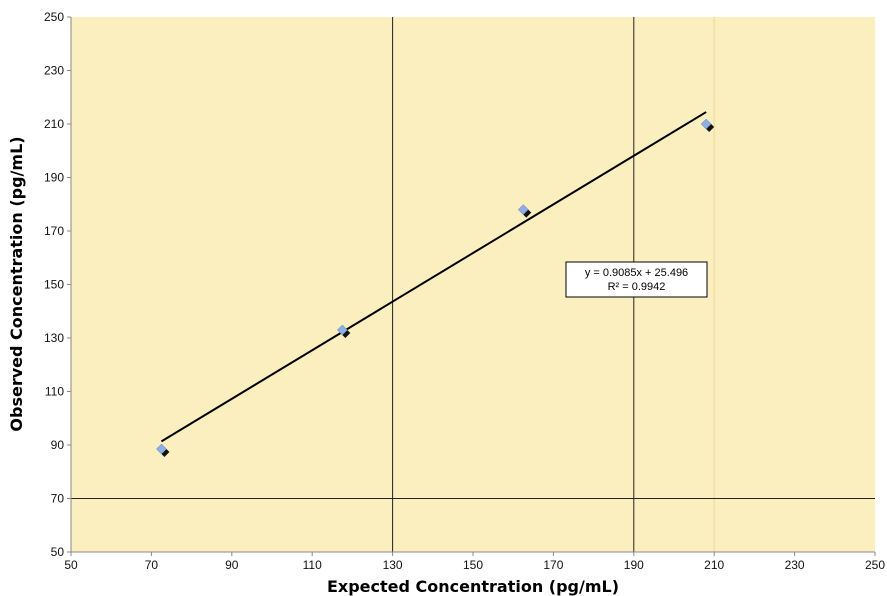 This screenshot has width=887, height=596. I want to click on y-tick-label: 230, so click(54, 71).